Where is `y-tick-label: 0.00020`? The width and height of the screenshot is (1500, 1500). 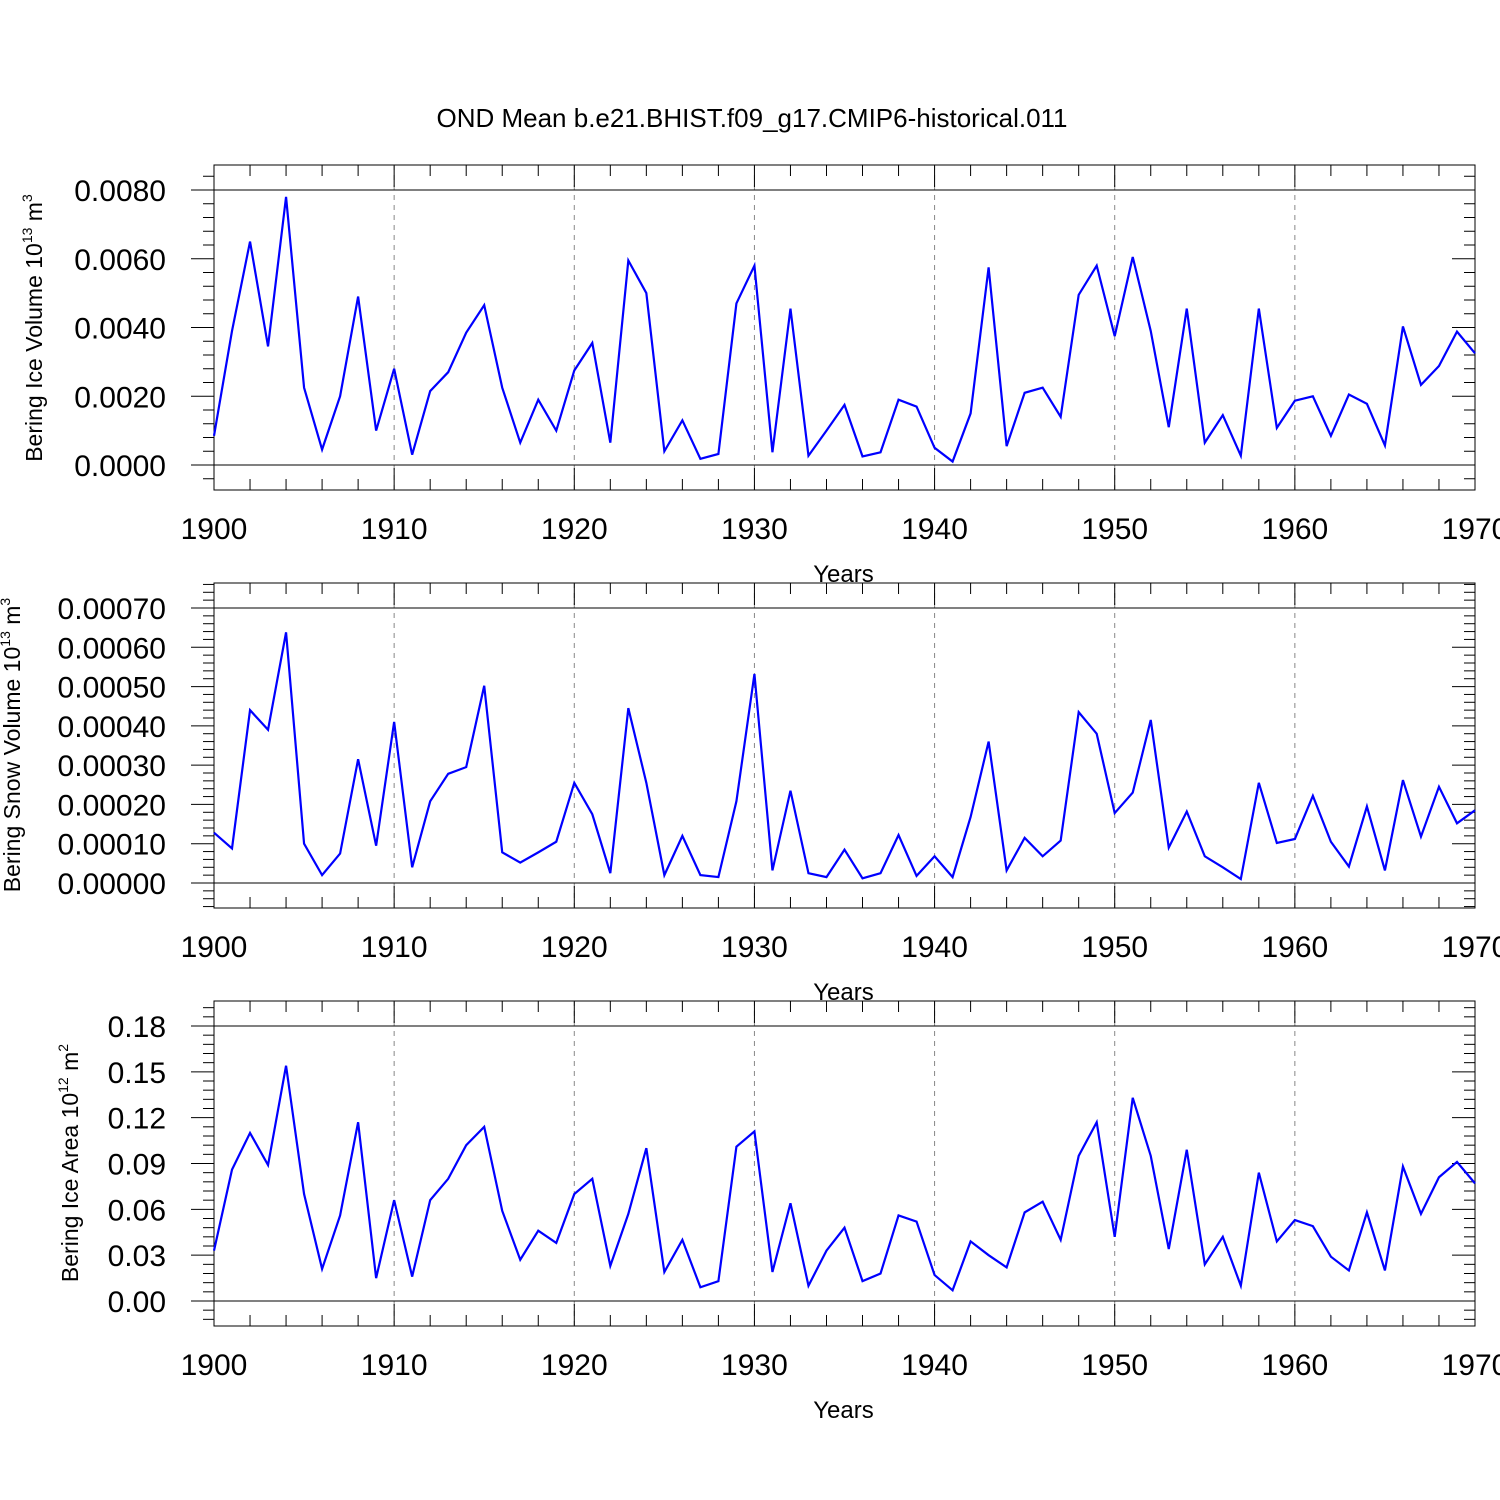 y-tick-label: 0.00020 is located at coordinates (112, 805).